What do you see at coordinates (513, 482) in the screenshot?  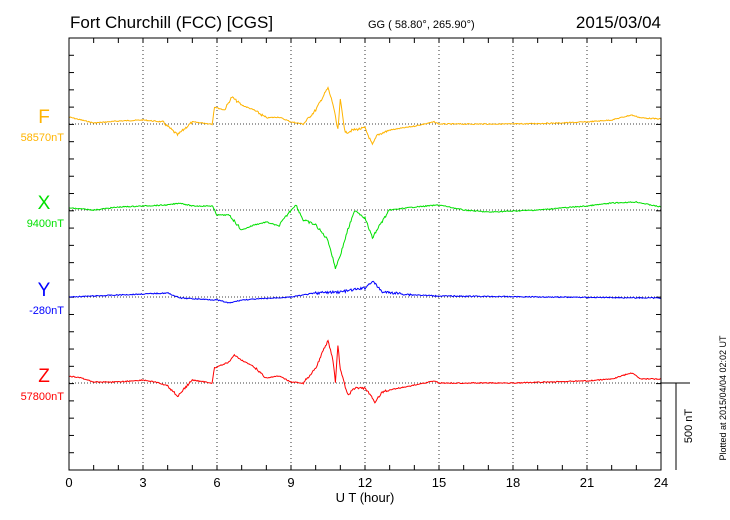 I see `x-tick-label: 18` at bounding box center [513, 482].